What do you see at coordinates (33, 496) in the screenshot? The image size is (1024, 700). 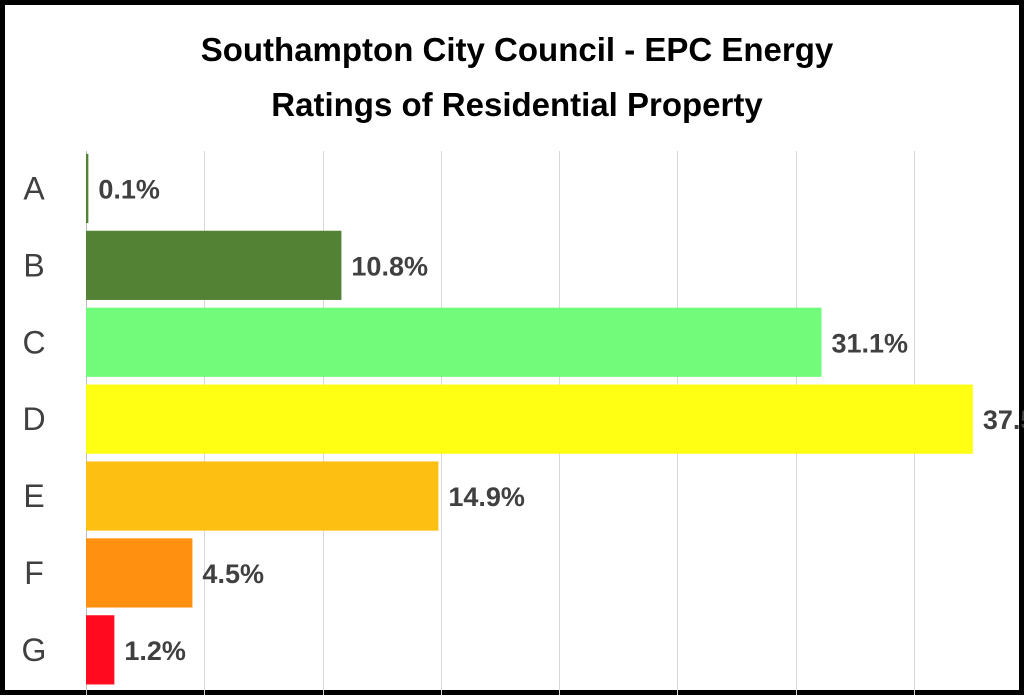 I see `category-label-e: E` at bounding box center [33, 496].